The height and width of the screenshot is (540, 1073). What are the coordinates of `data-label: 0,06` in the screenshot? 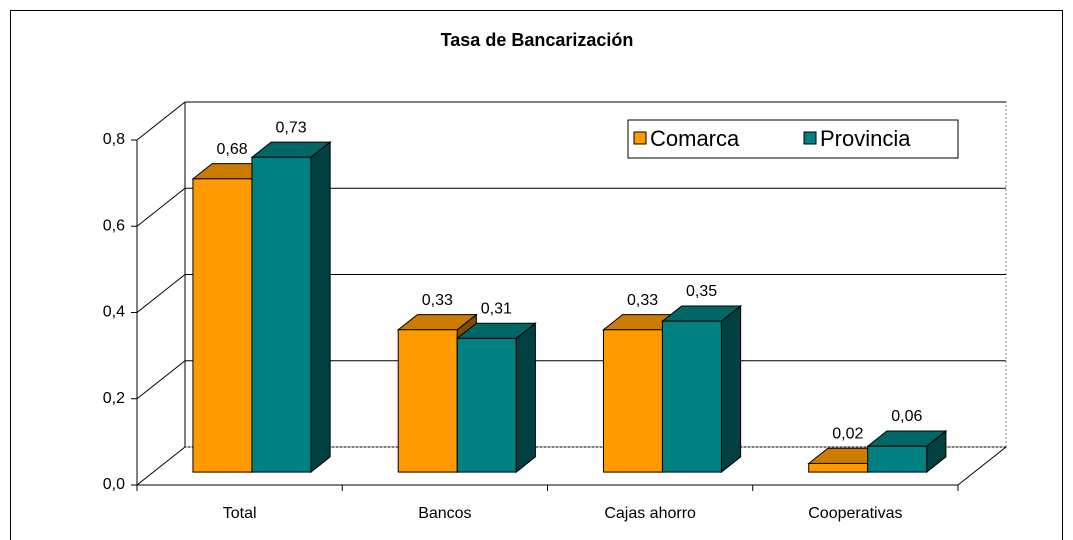 It's located at (906, 416).